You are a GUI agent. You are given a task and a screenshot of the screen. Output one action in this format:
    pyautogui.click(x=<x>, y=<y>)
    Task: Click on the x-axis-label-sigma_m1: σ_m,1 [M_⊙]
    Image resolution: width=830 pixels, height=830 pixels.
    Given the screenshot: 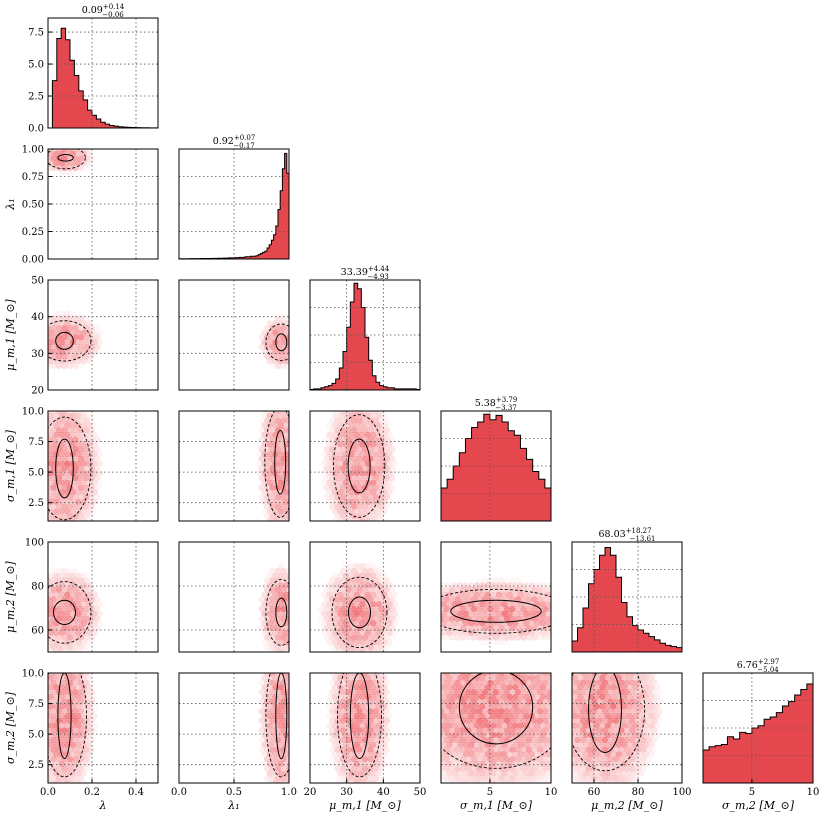 What is the action you would take?
    pyautogui.click(x=496, y=805)
    